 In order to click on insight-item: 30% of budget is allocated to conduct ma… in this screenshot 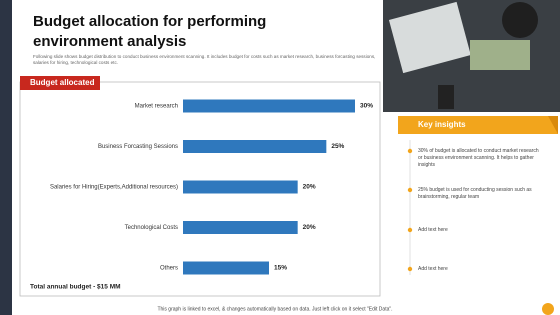, I will do `click(478, 158)`.